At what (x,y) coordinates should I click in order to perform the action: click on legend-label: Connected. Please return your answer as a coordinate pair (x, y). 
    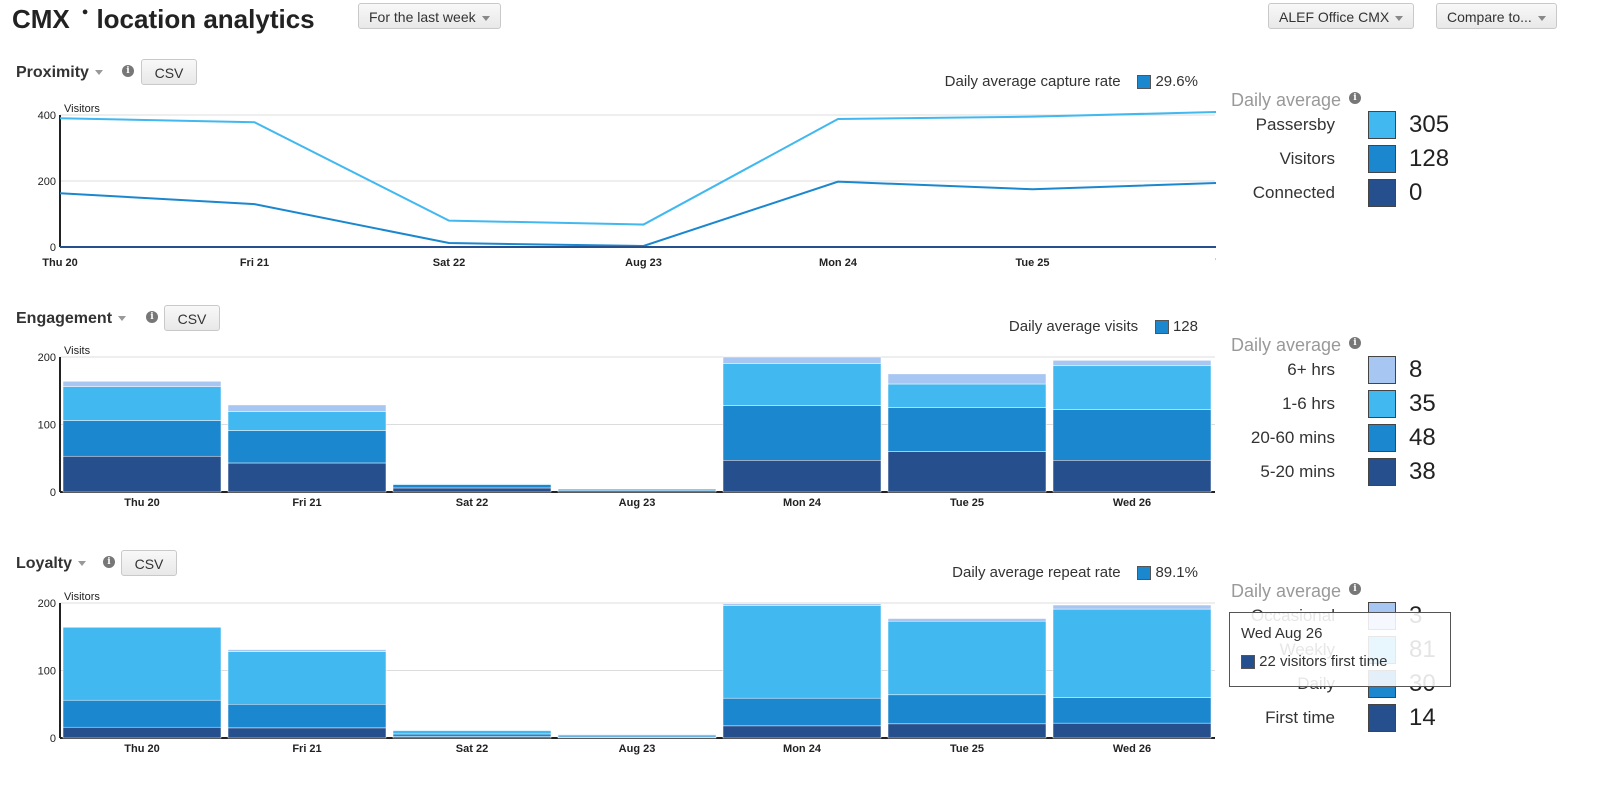
    Looking at the image, I should click on (1293, 192).